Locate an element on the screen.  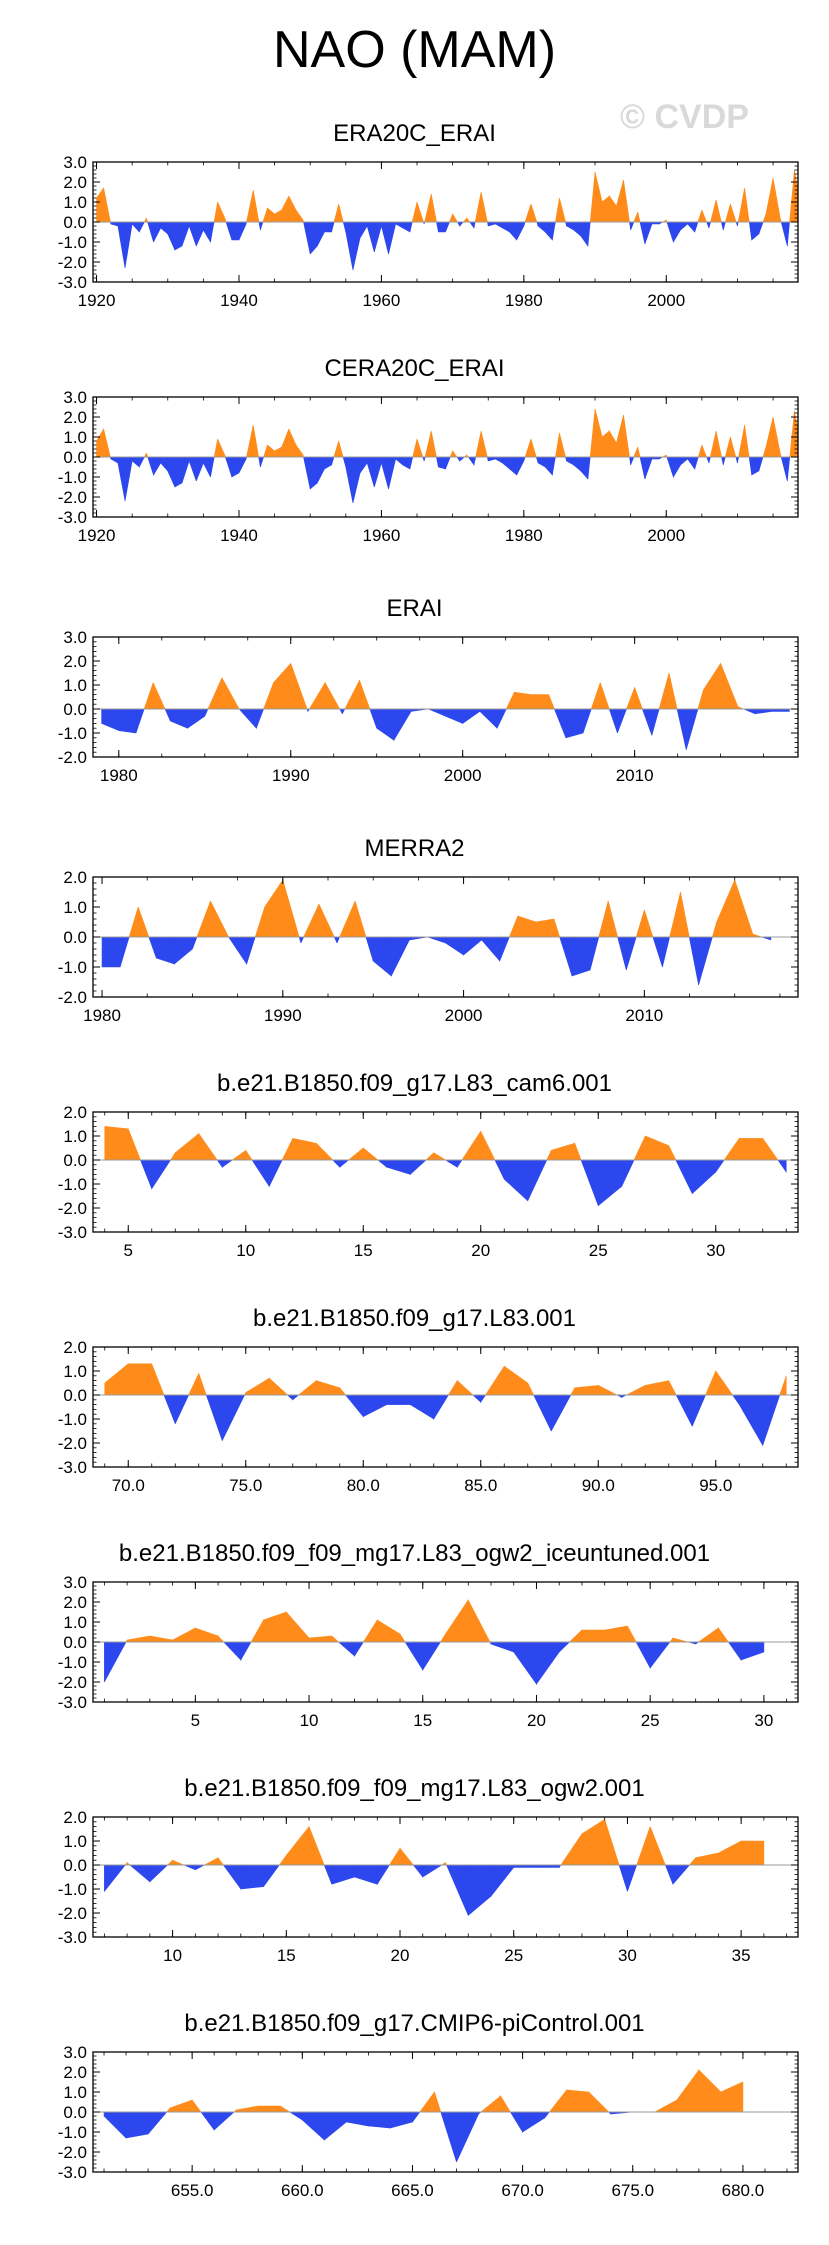
x-tick-label: 25 is located at coordinates (650, 1720).